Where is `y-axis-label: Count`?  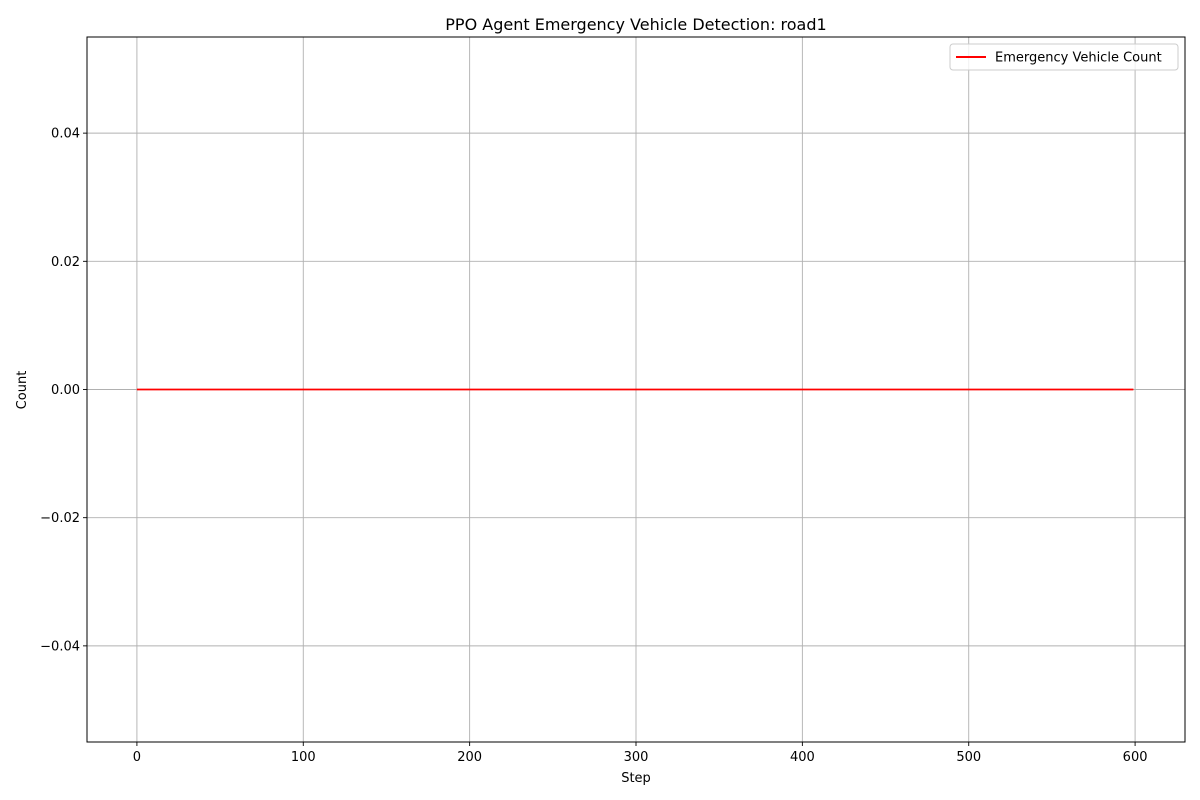
y-axis-label: Count is located at coordinates (22, 390).